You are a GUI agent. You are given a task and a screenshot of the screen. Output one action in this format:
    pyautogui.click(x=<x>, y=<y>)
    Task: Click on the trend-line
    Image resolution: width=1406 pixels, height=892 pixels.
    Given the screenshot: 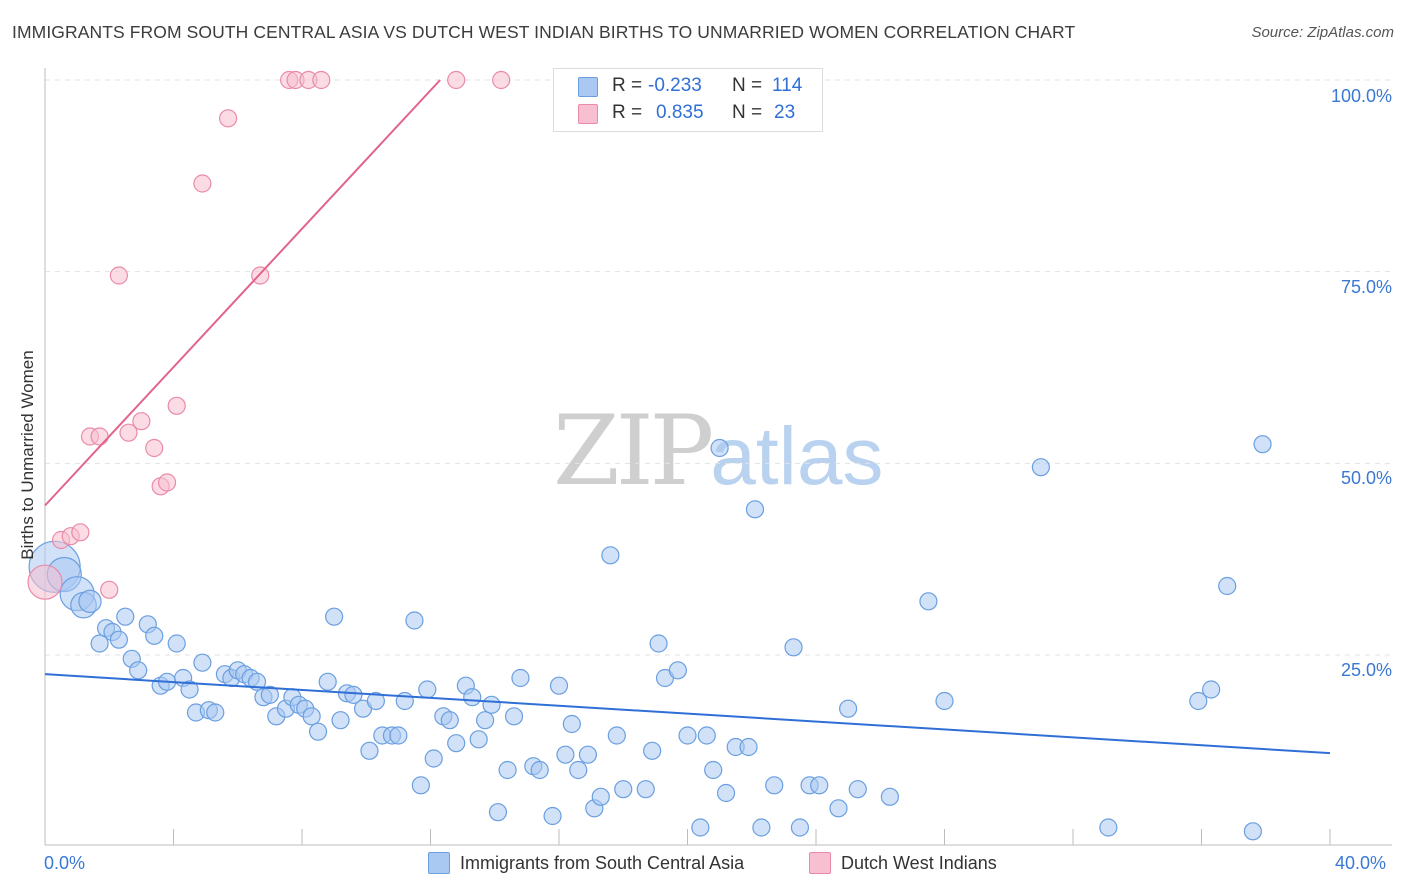 What is the action you would take?
    pyautogui.click(x=687, y=714)
    